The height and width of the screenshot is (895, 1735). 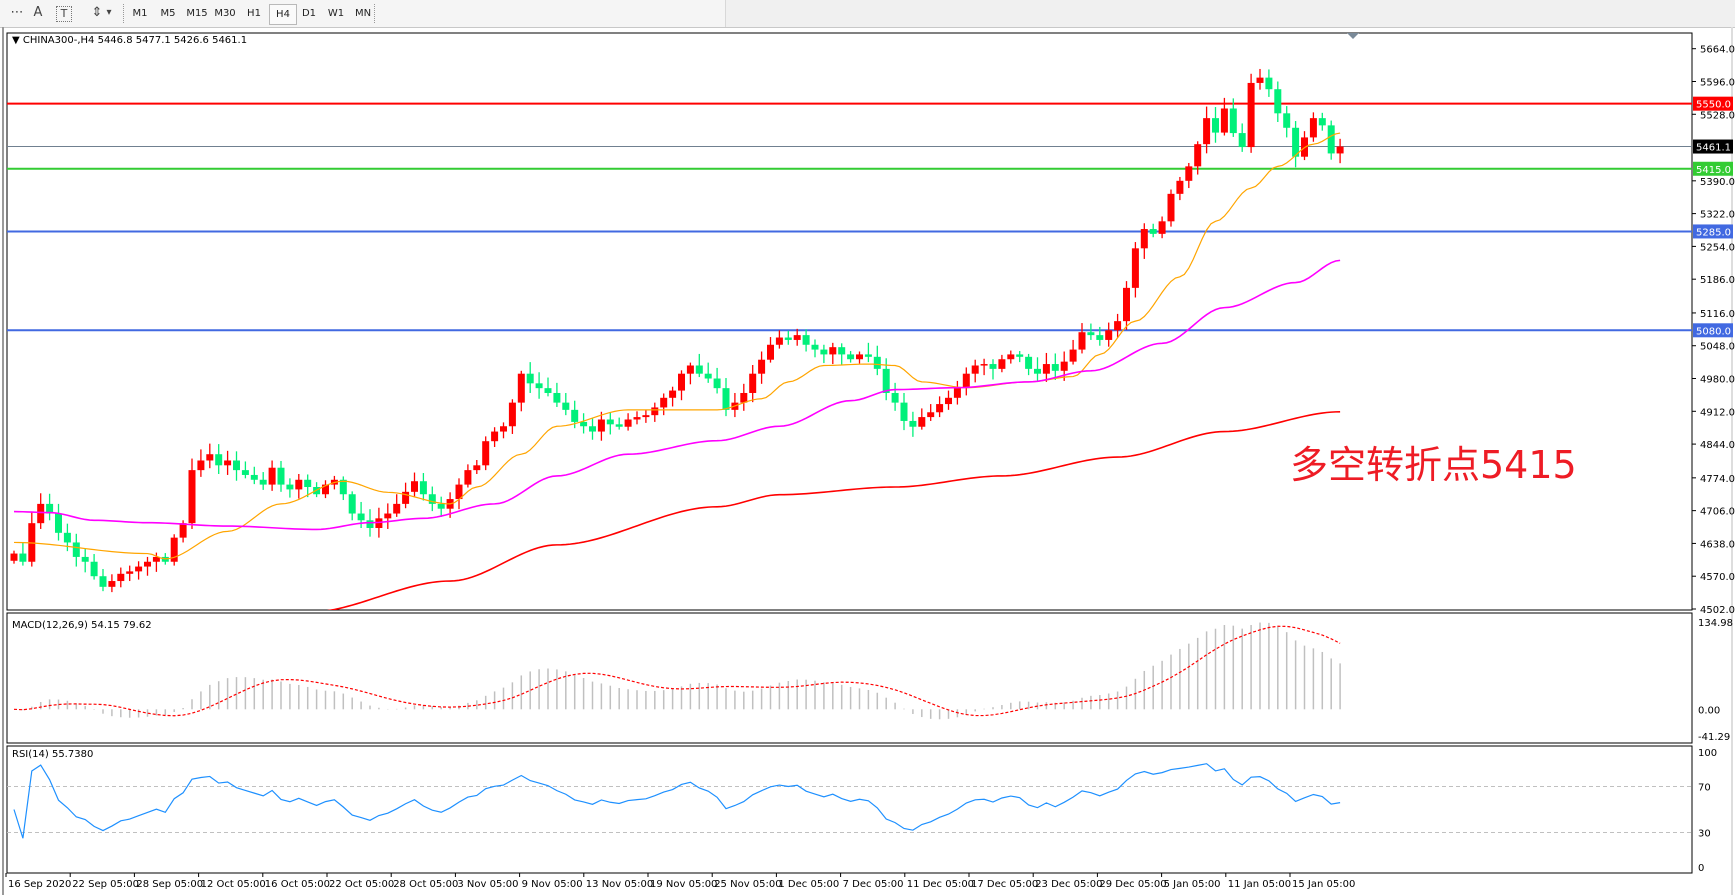 I want to click on timeframe-m30-button: M30, so click(x=225, y=13).